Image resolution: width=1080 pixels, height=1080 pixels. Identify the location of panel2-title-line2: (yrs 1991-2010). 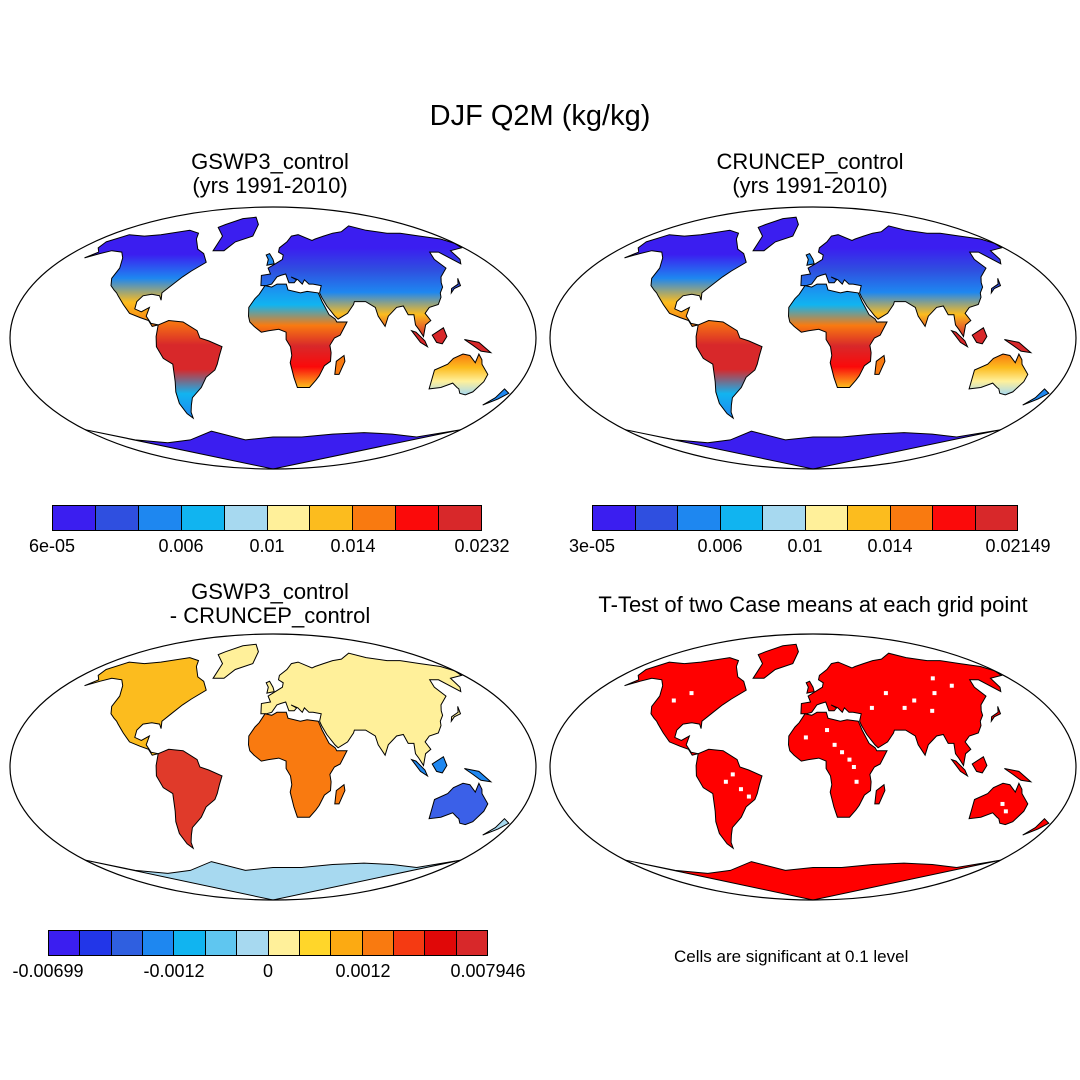
(810, 185).